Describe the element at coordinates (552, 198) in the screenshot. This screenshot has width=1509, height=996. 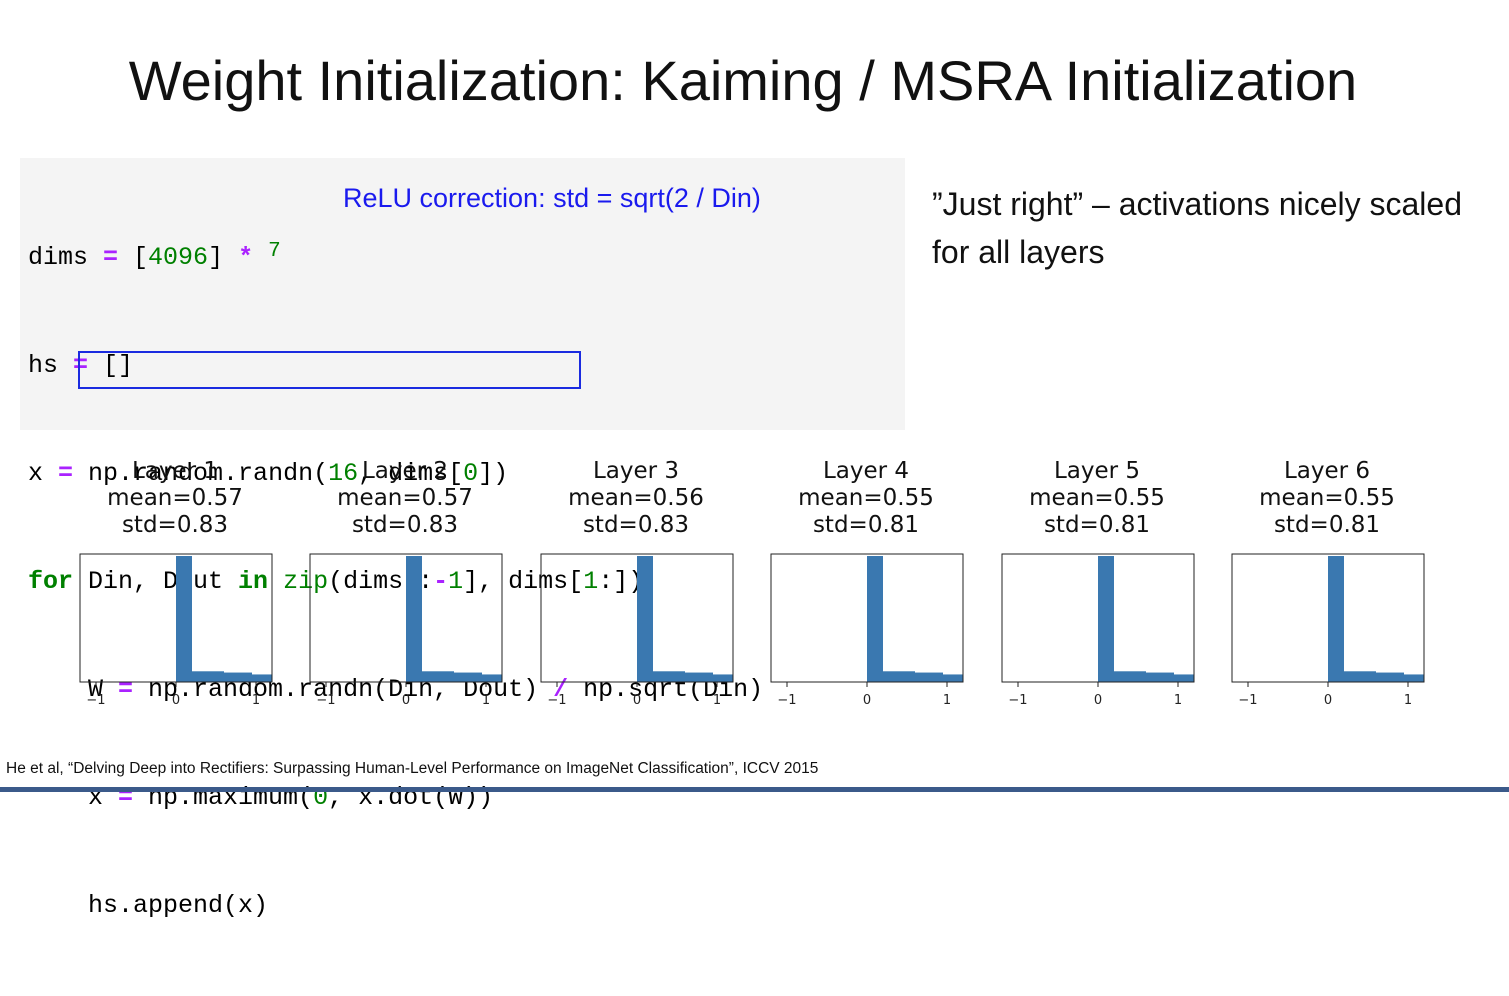
I see `relu-correction-note: ReLU correction: std = sqrt(2 / Din)` at that location.